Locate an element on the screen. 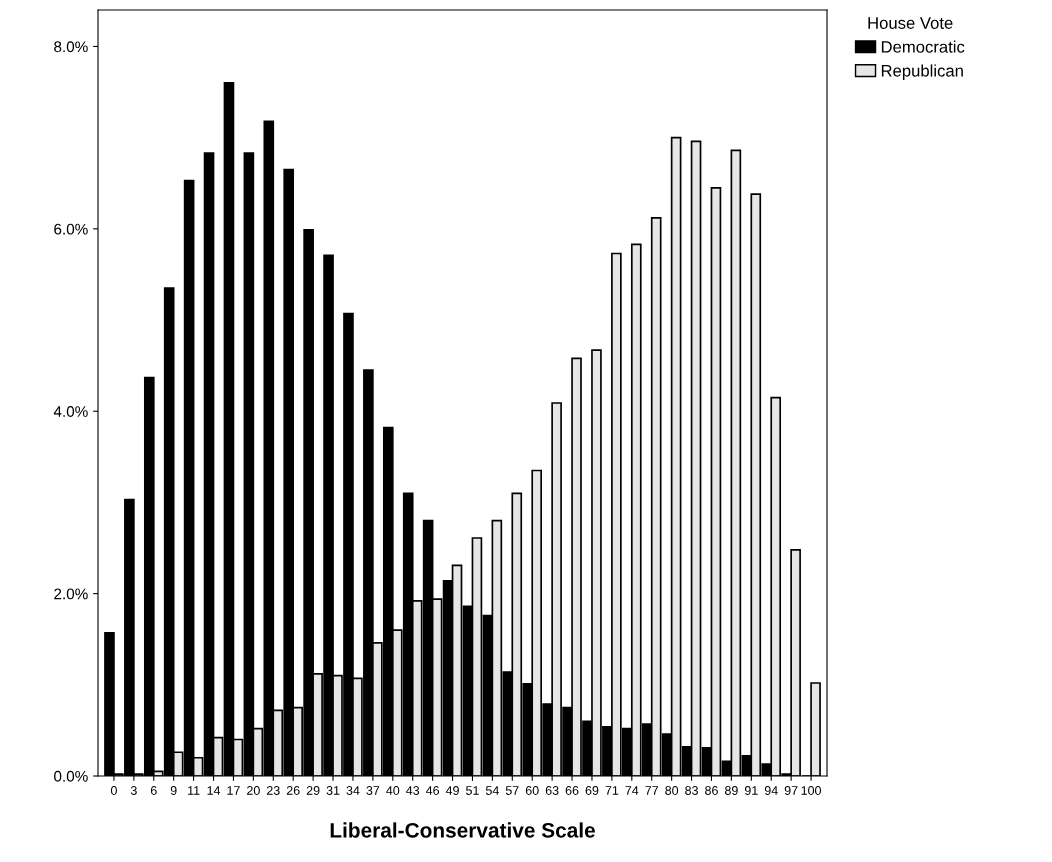 This screenshot has width=1052, height=862. x-tick-label: 29 is located at coordinates (313, 790).